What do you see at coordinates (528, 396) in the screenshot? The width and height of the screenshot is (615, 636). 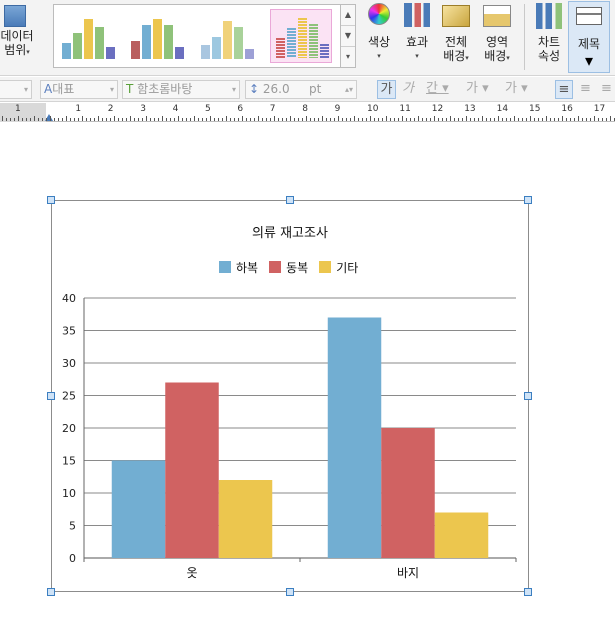 I see `resize-handle-right` at bounding box center [528, 396].